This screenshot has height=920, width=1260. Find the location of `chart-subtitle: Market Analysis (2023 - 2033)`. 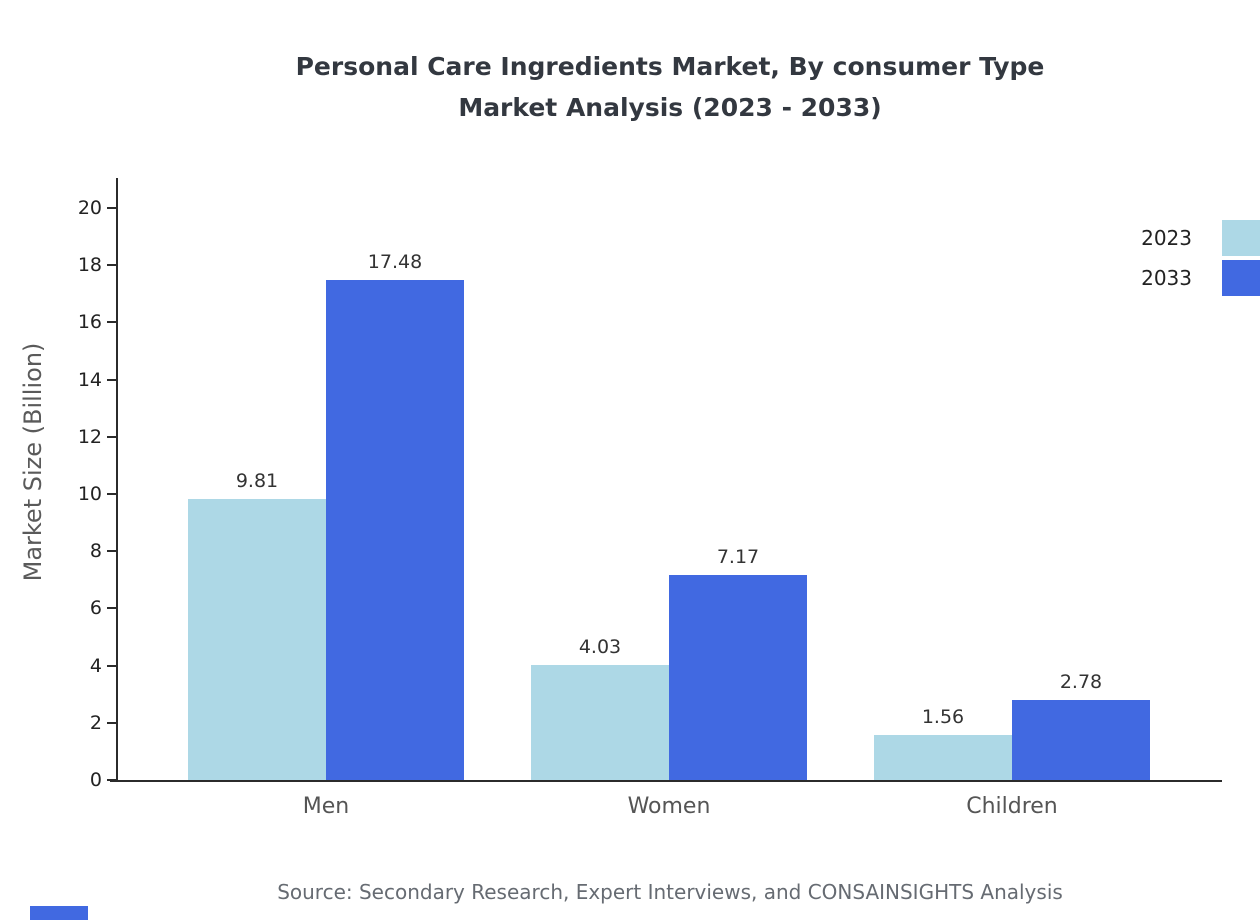

chart-subtitle: Market Analysis (2023 - 2033) is located at coordinates (670, 107).